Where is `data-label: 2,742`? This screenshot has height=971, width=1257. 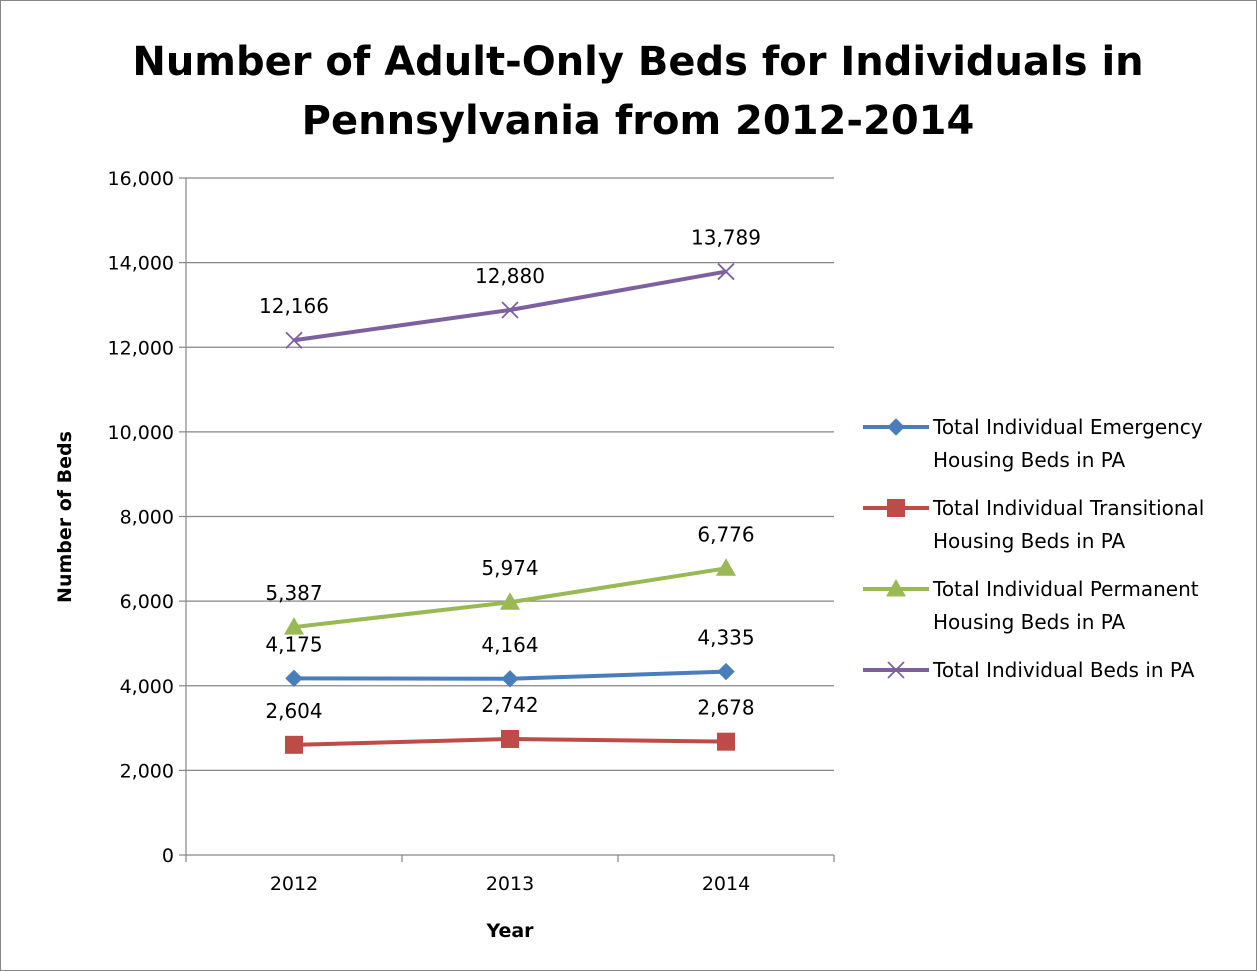
data-label: 2,742 is located at coordinates (509, 705).